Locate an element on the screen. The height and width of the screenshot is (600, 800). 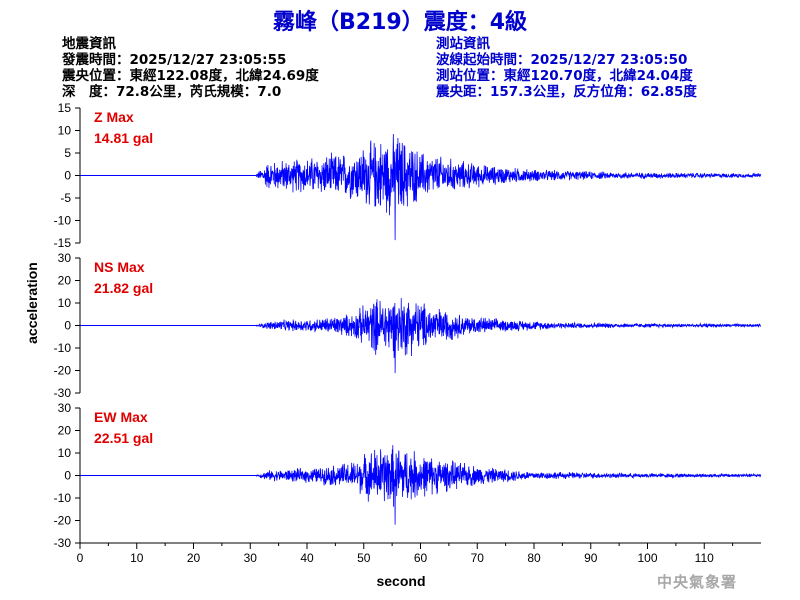
max-value-label: 22.51 gal is located at coordinates (123, 438).